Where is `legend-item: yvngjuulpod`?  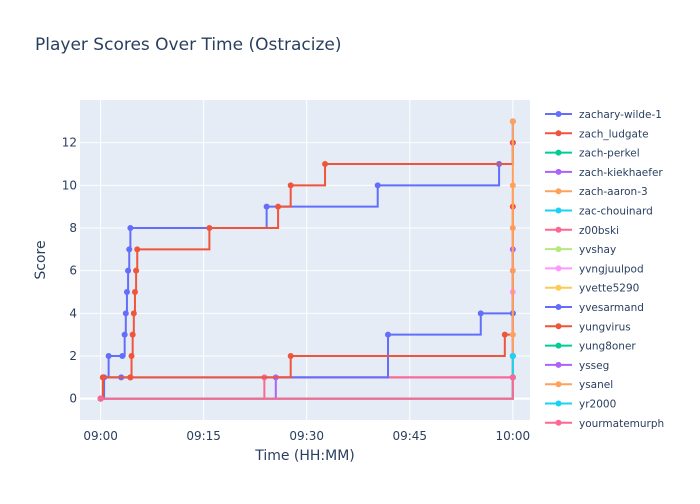
legend-item: yvngjuulpod is located at coordinates (594, 269).